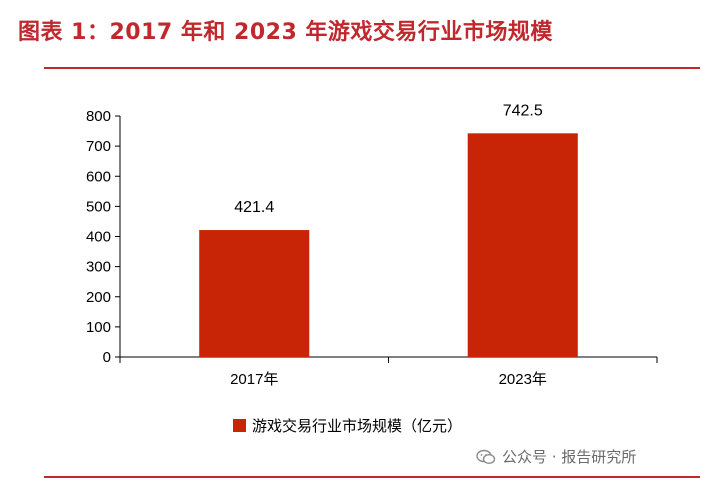 The image size is (713, 487). What do you see at coordinates (98, 267) in the screenshot?
I see `y-tick-label: 300` at bounding box center [98, 267].